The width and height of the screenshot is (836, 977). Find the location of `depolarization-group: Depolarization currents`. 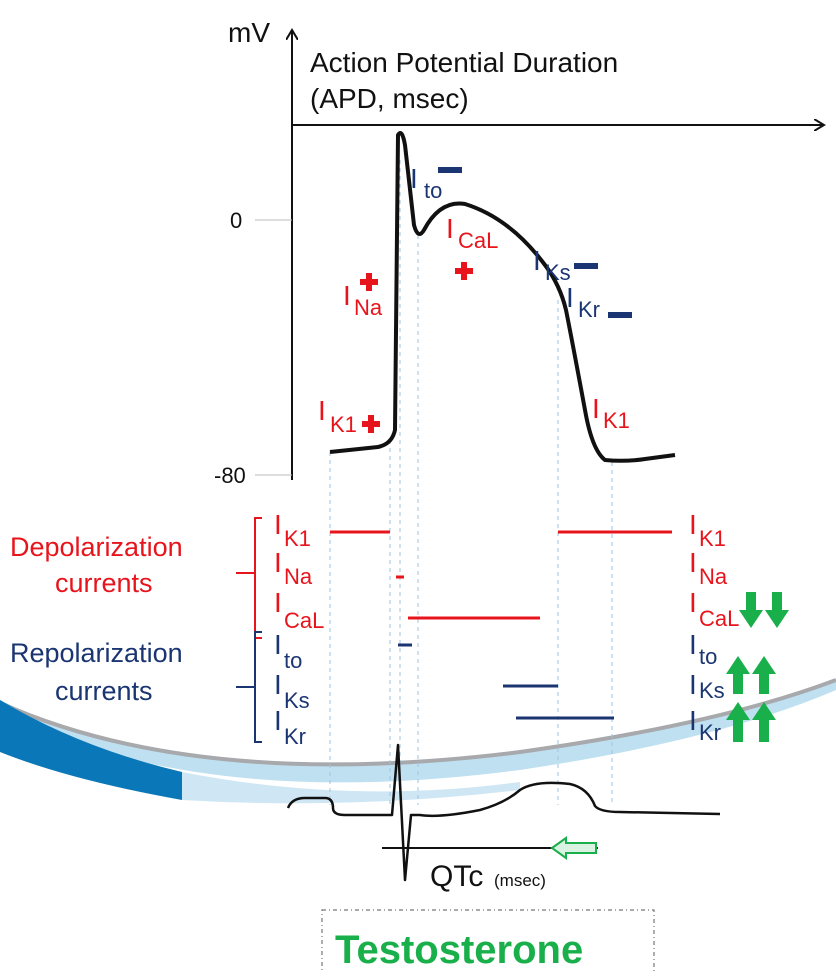

depolarization-group: Depolarization currents is located at coordinates (136, 578).